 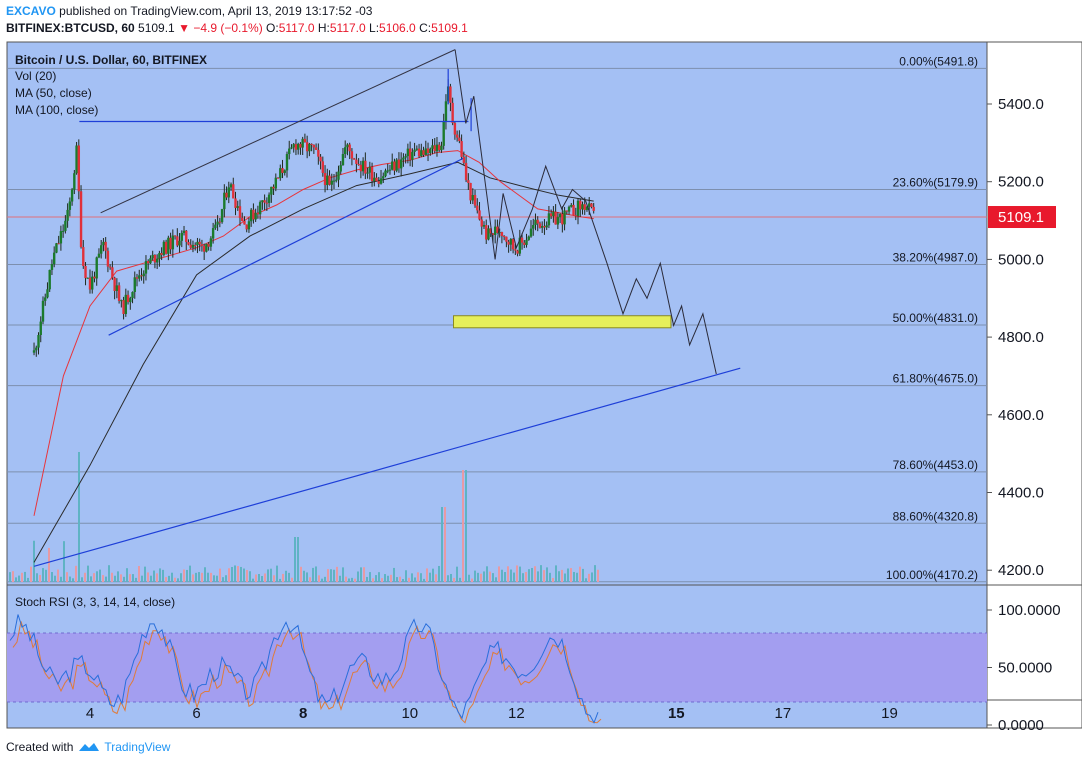 What do you see at coordinates (278, 131) in the screenshot?
I see `channel-top-line` at bounding box center [278, 131].